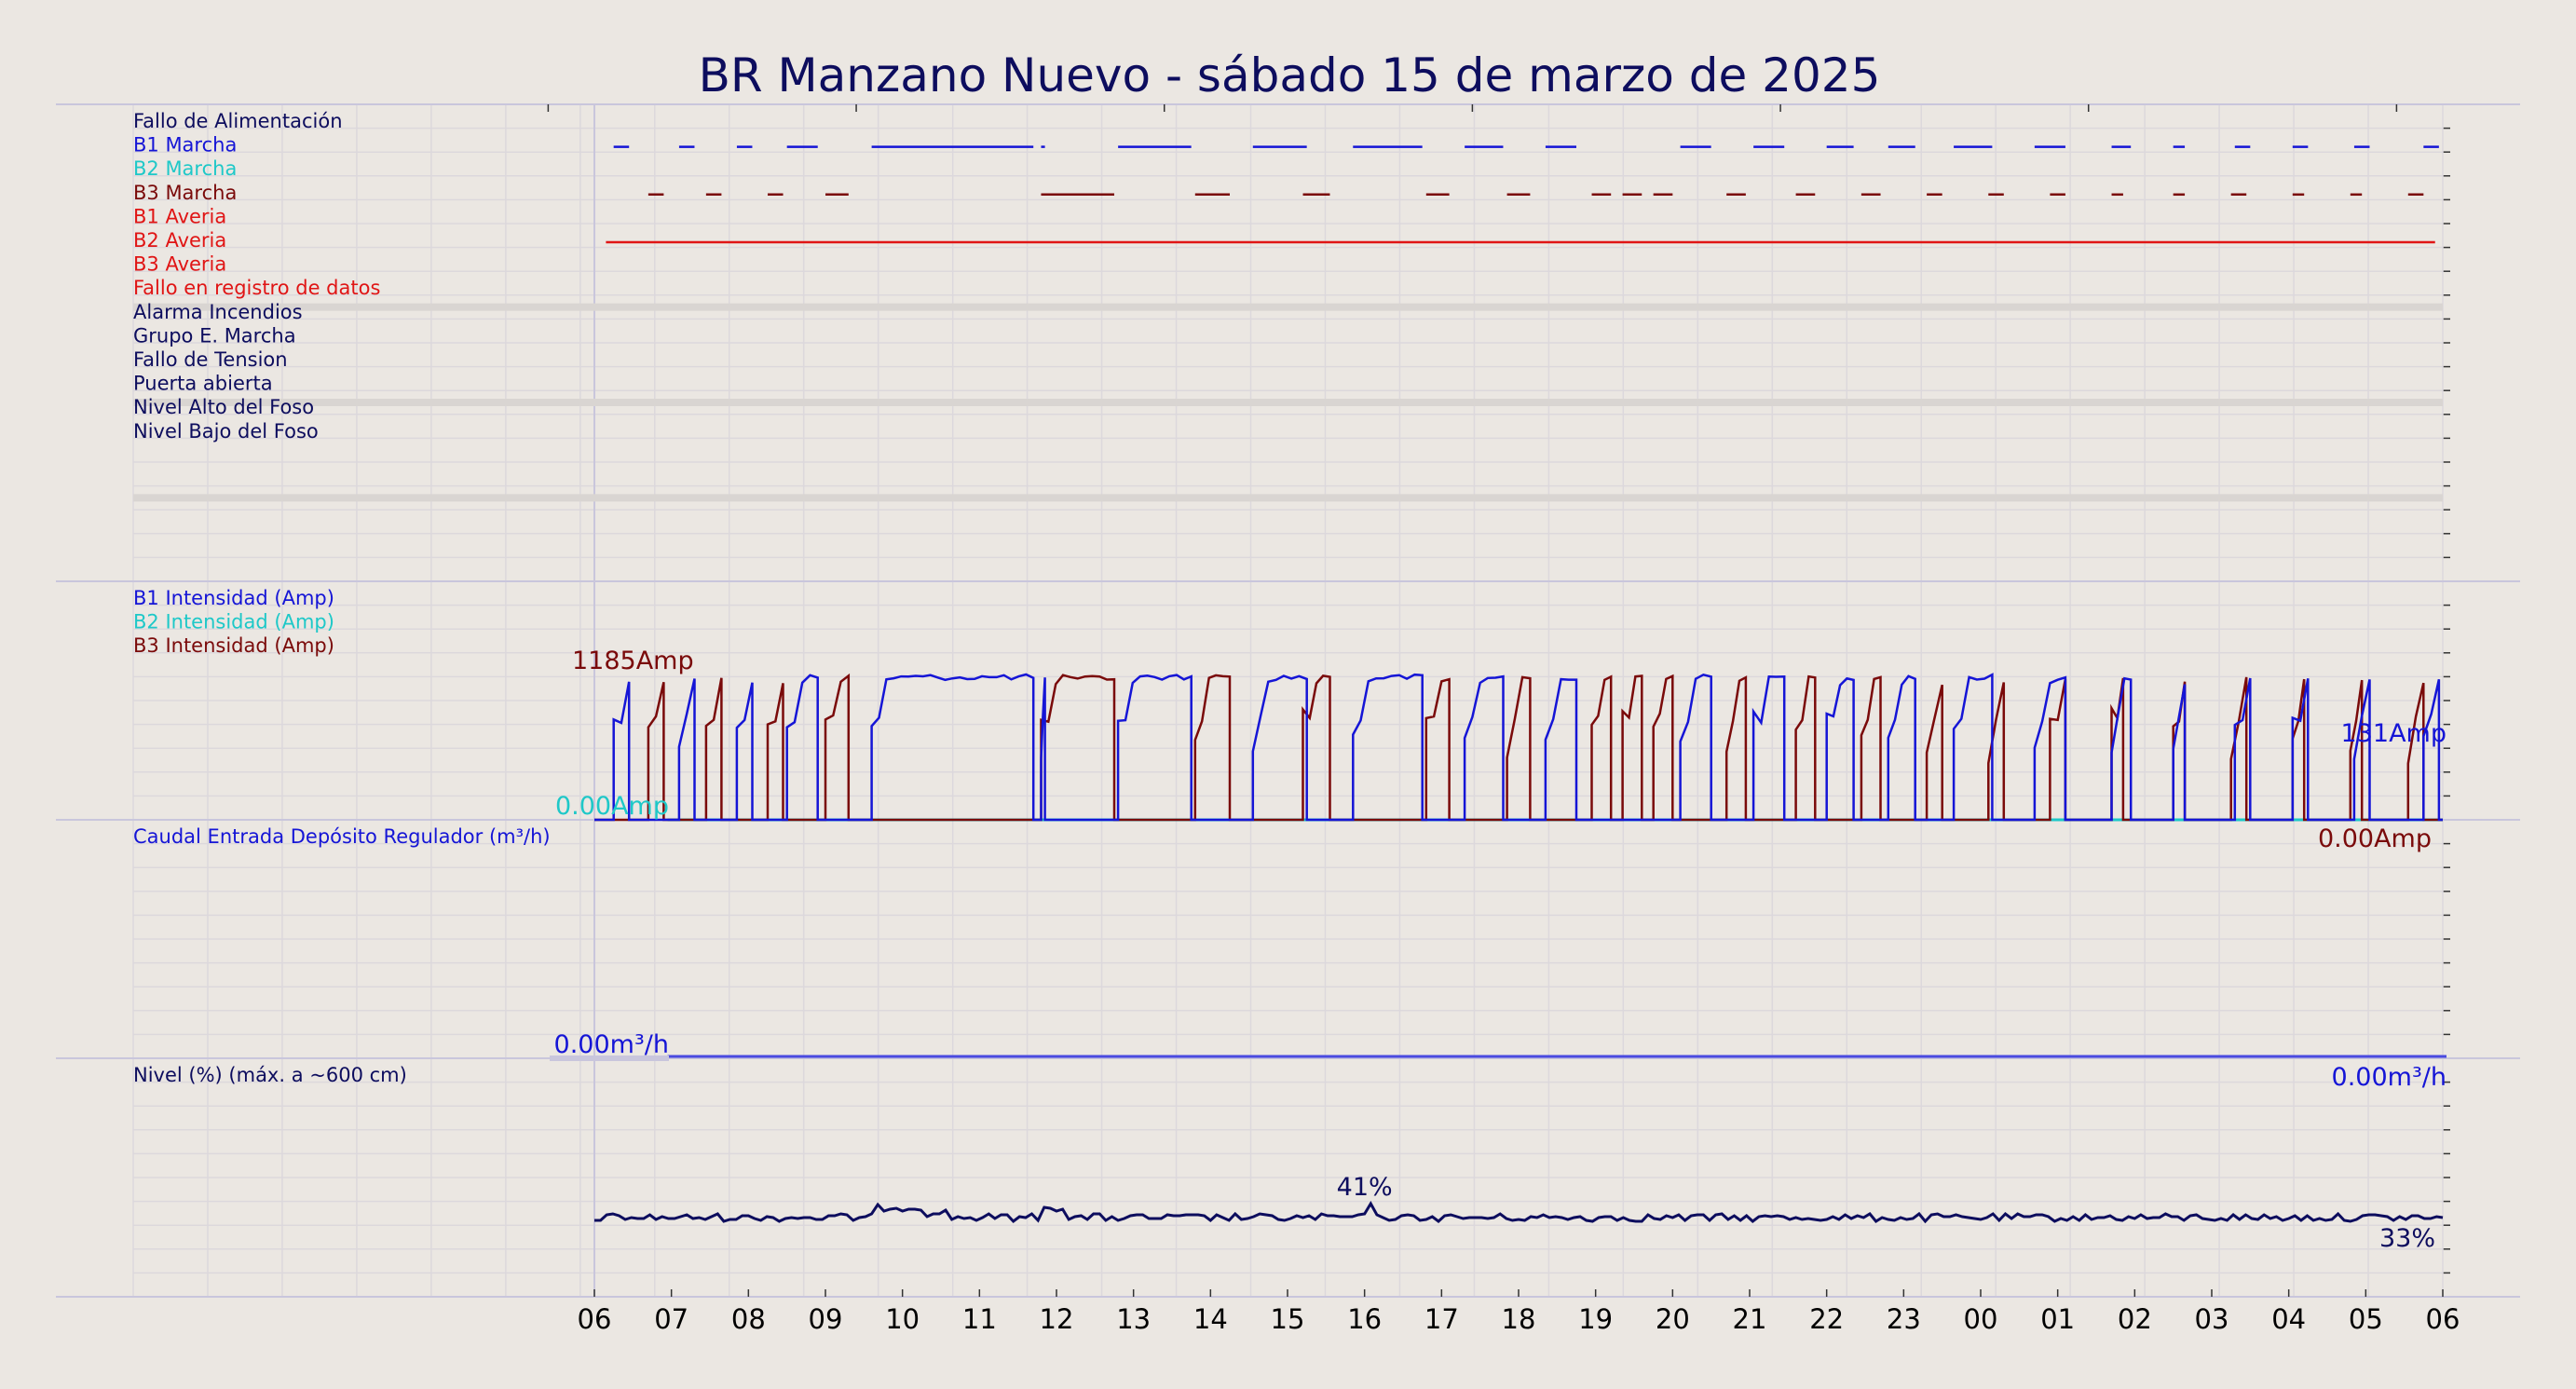 The width and height of the screenshot is (2576, 1389). I want to click on signal-label: Puerta abierta, so click(203, 384).